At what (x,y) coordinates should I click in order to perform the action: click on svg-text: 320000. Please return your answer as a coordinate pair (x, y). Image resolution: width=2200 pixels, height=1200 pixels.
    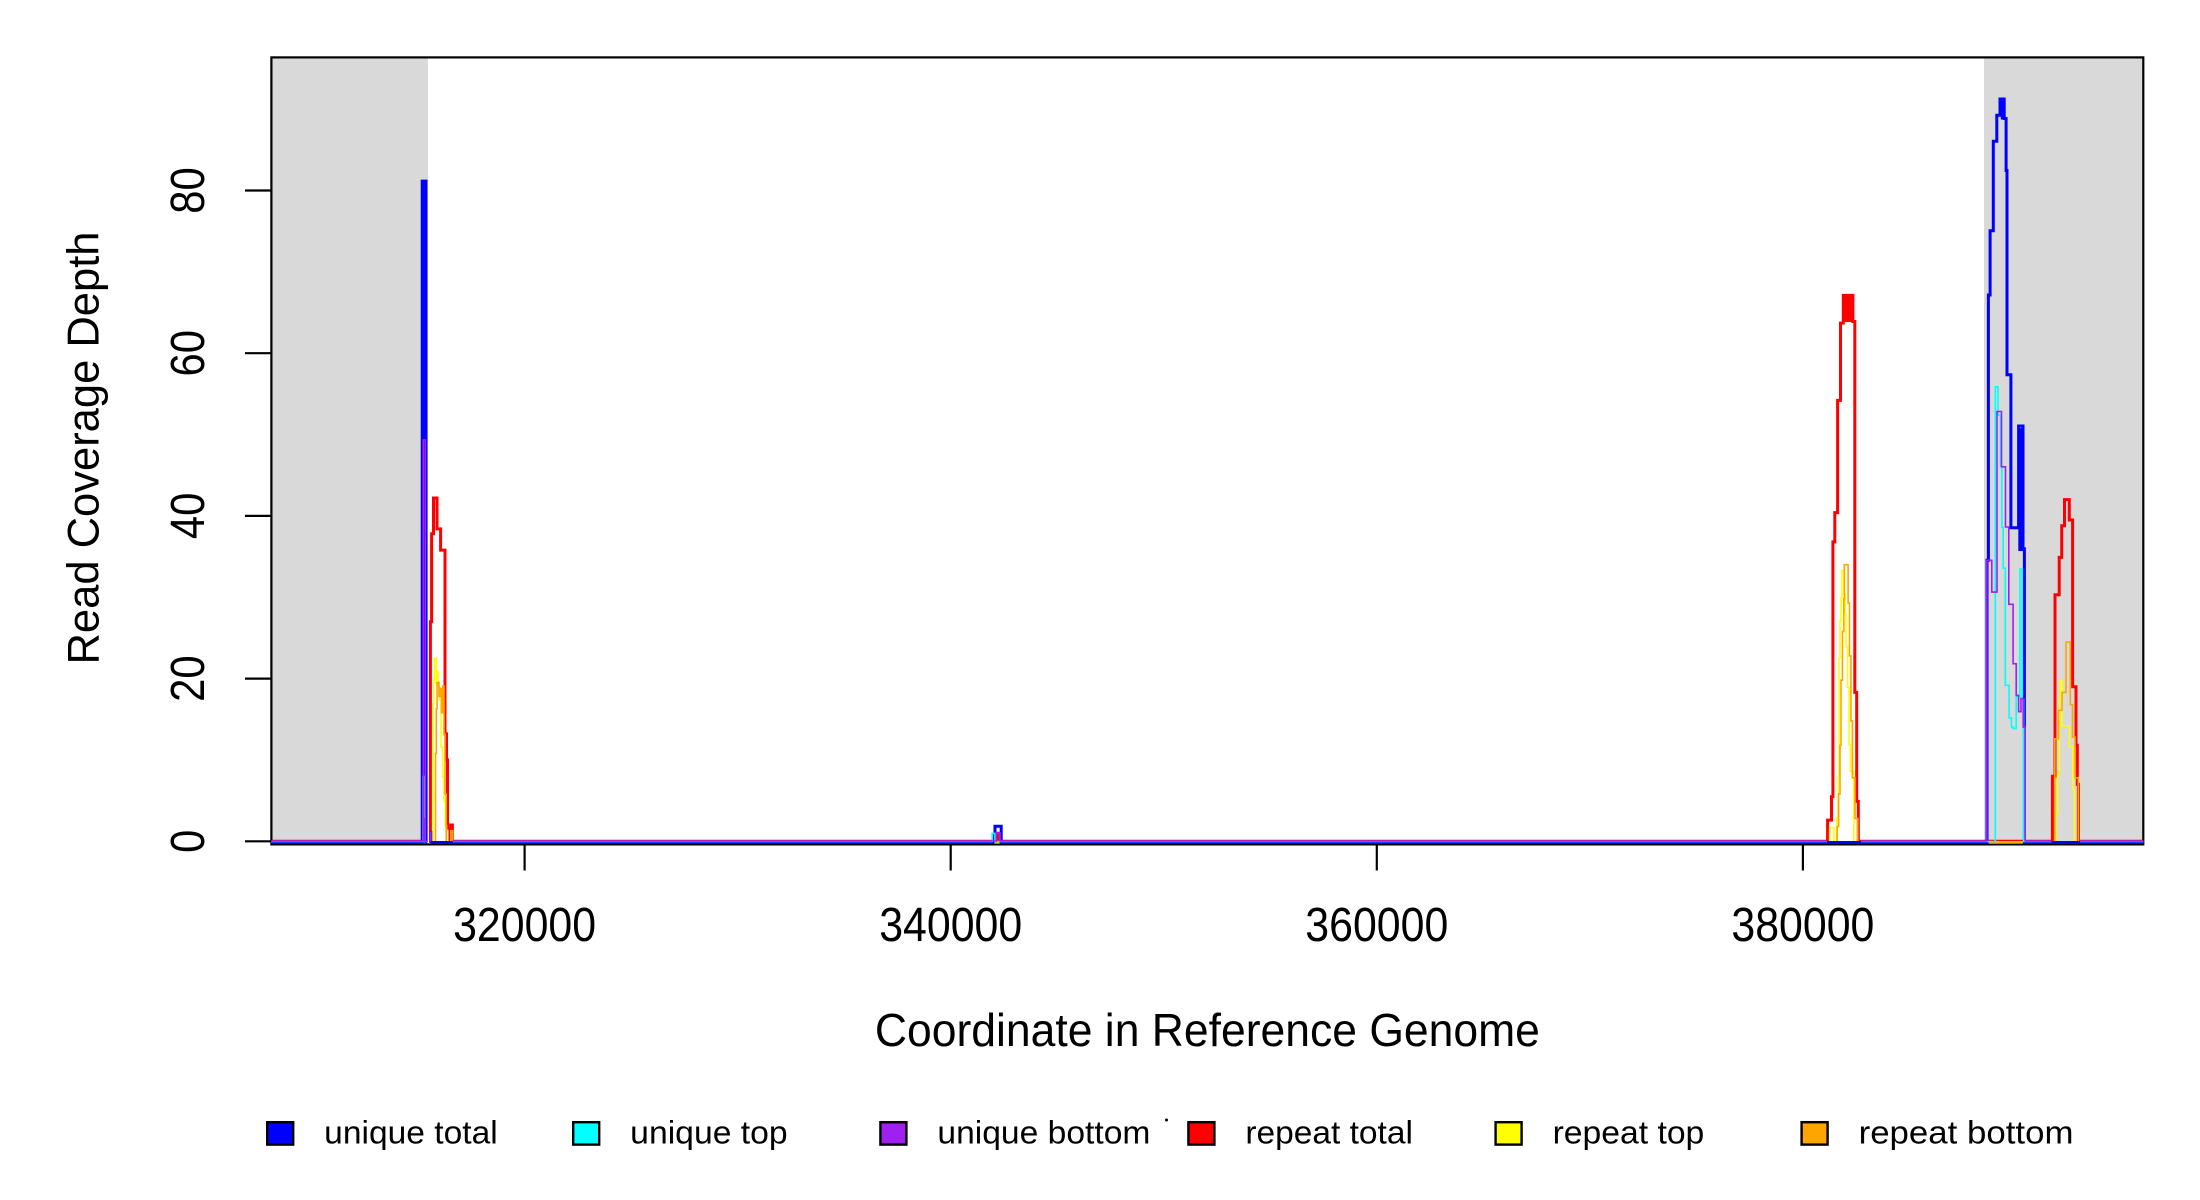
    Looking at the image, I should click on (524, 925).